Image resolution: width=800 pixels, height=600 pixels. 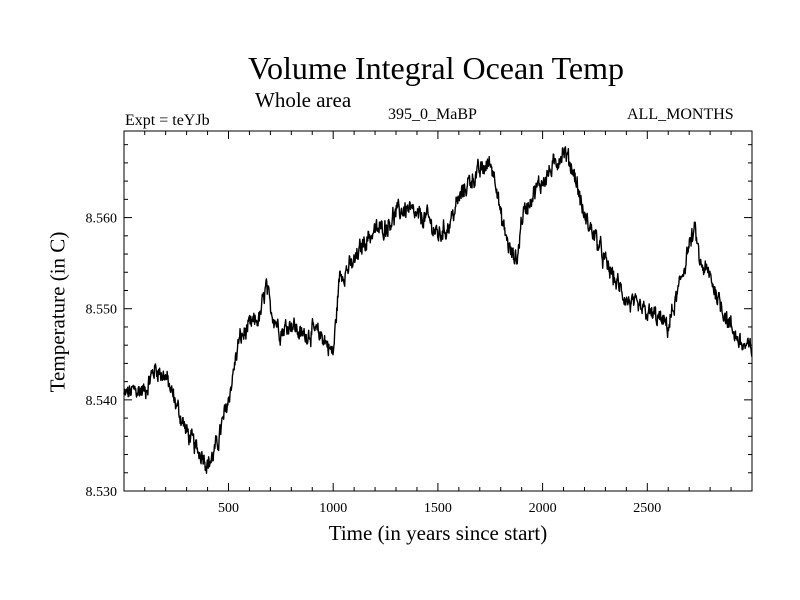 I want to click on x-tick-label: 2500, so click(x=647, y=508).